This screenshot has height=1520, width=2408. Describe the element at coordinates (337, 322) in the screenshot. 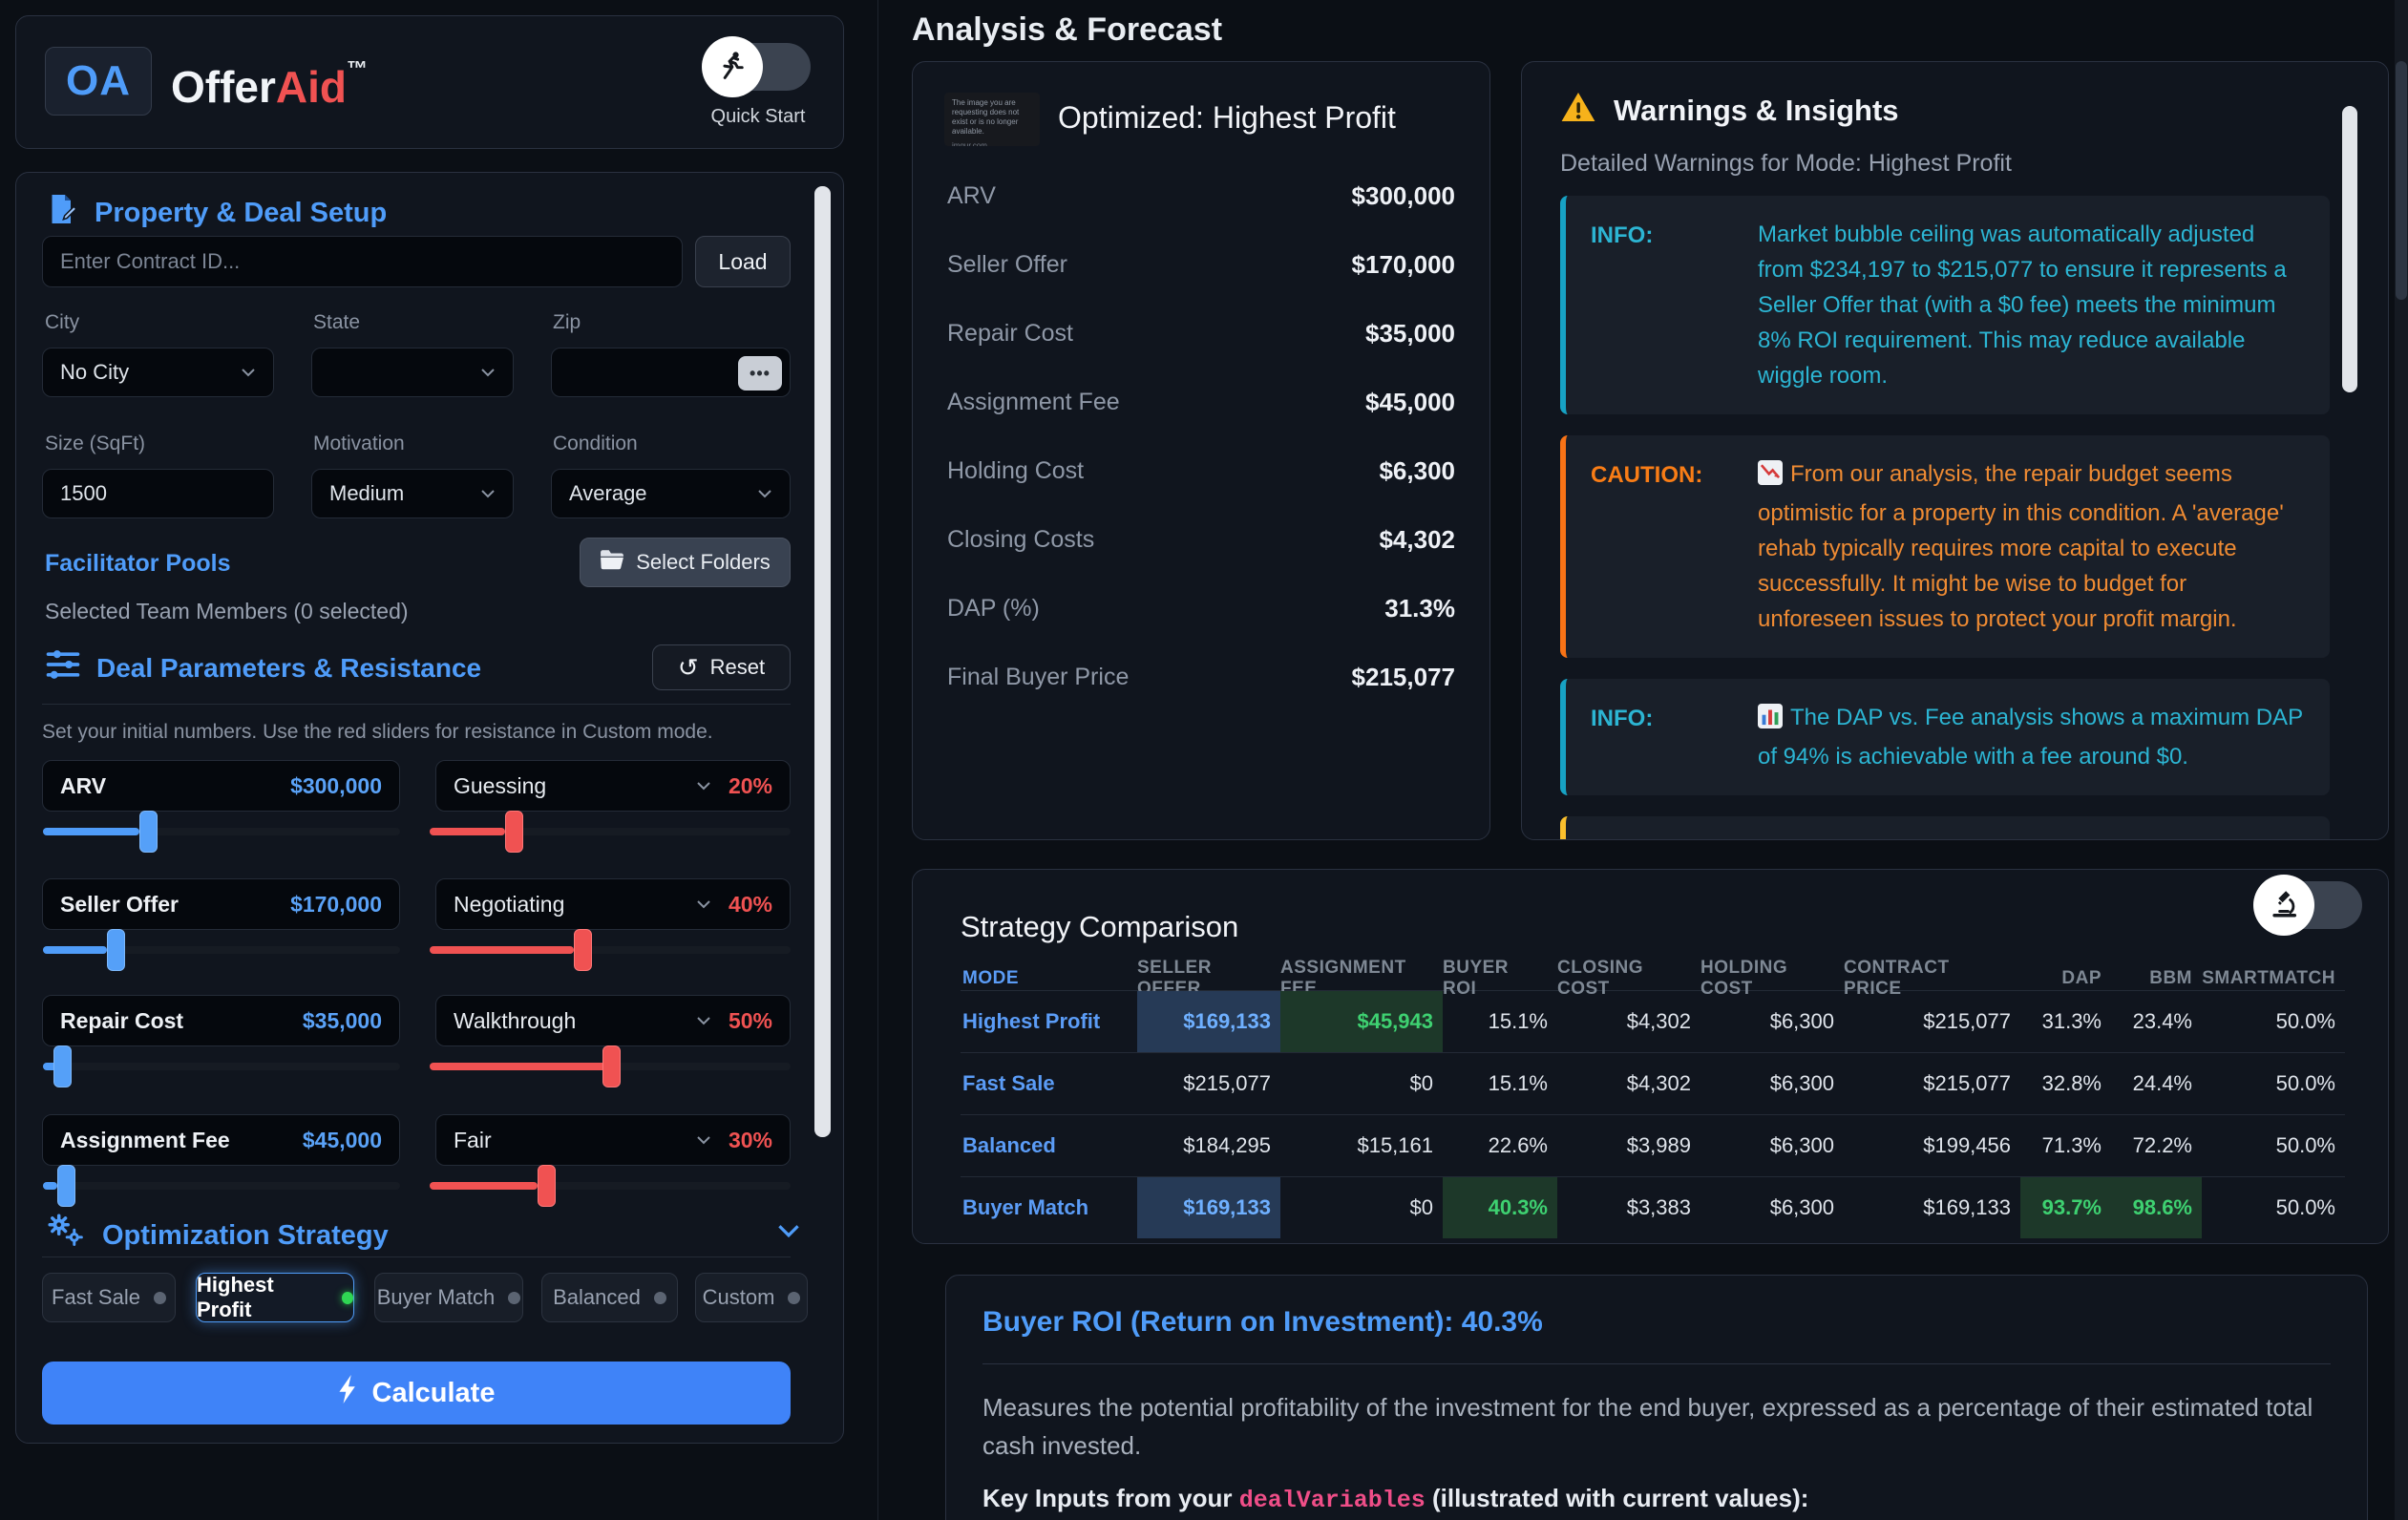

I see `state-label: State` at that location.